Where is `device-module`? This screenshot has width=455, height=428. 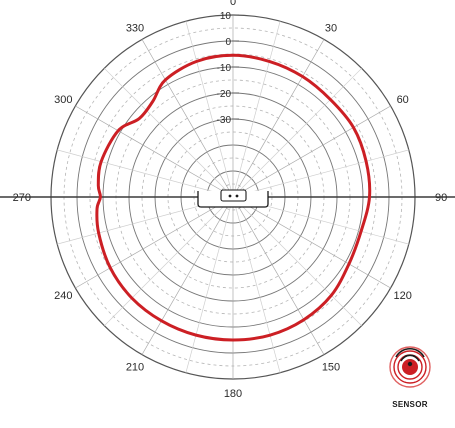
device-module is located at coordinates (233, 195).